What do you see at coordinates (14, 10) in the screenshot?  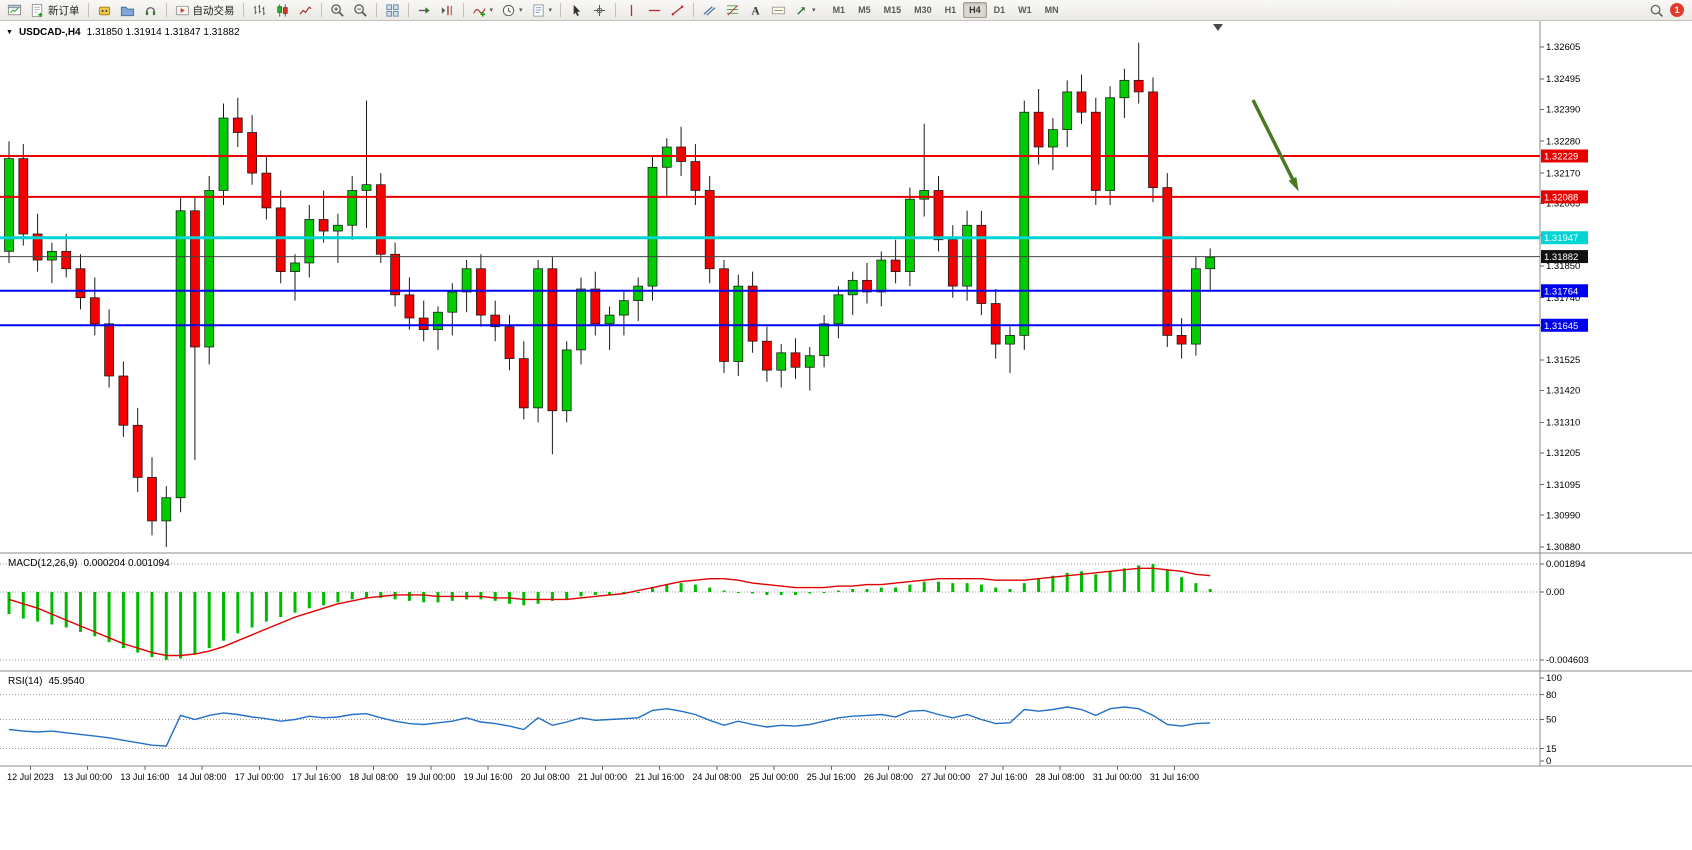 I see `chart-window-button` at bounding box center [14, 10].